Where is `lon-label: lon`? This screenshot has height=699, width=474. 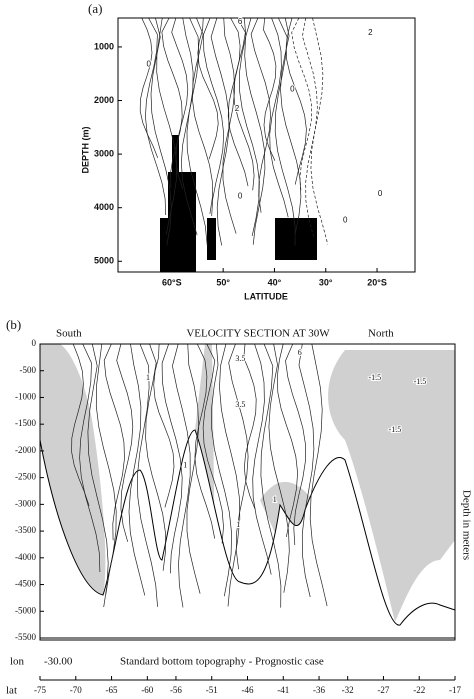 lon-label: lon is located at coordinates (17, 662).